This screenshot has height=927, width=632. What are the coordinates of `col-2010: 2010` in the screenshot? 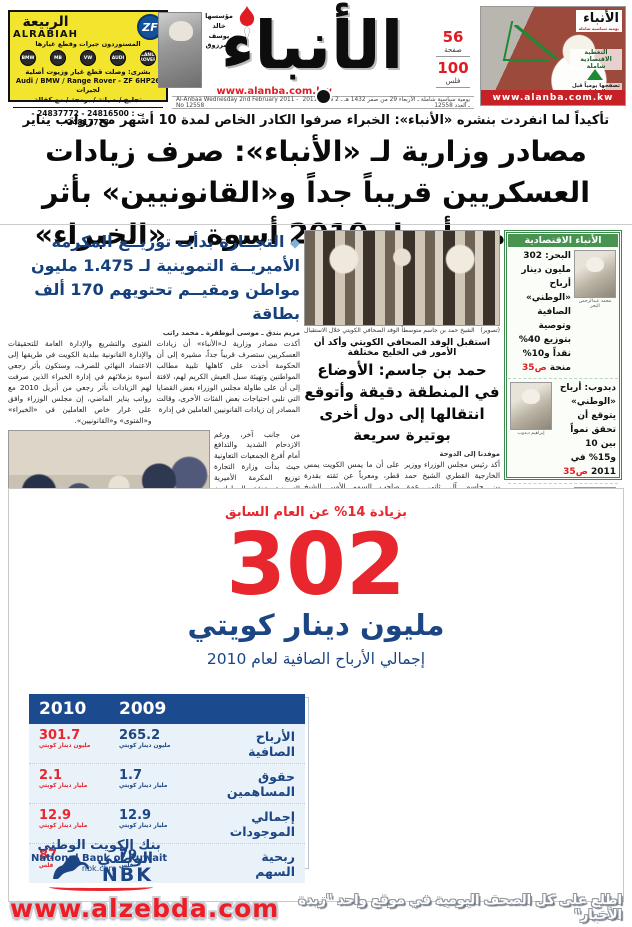 It's located at (63, 709).